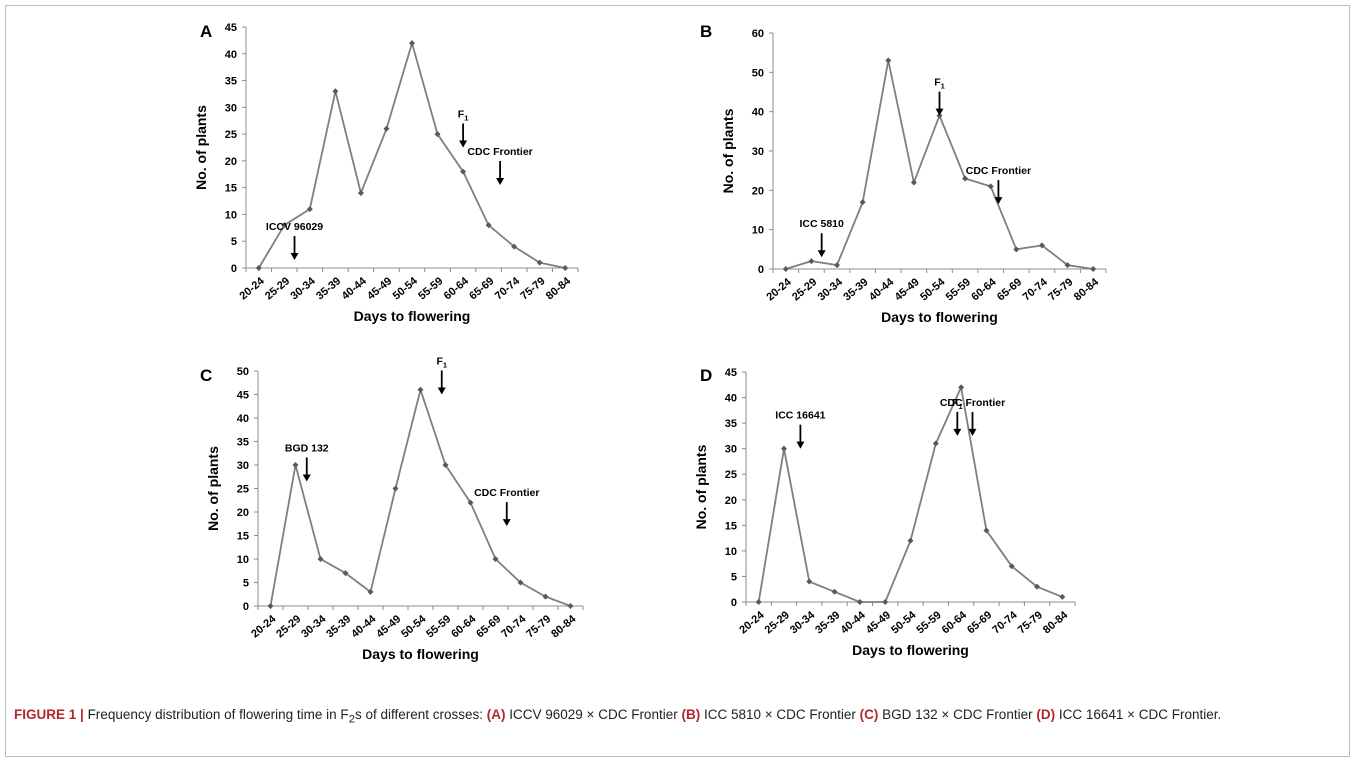 This screenshot has width=1357, height=763. What do you see at coordinates (234, 242) in the screenshot?
I see `y-tick-label: 5` at bounding box center [234, 242].